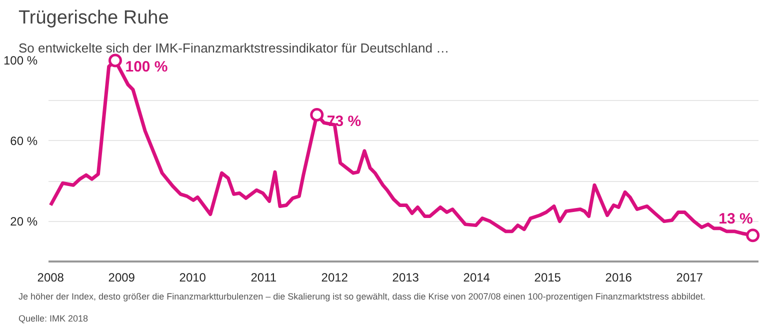 The width and height of the screenshot is (768, 328). Describe the element at coordinates (618, 277) in the screenshot. I see `x-tick-label: 2016` at that location.